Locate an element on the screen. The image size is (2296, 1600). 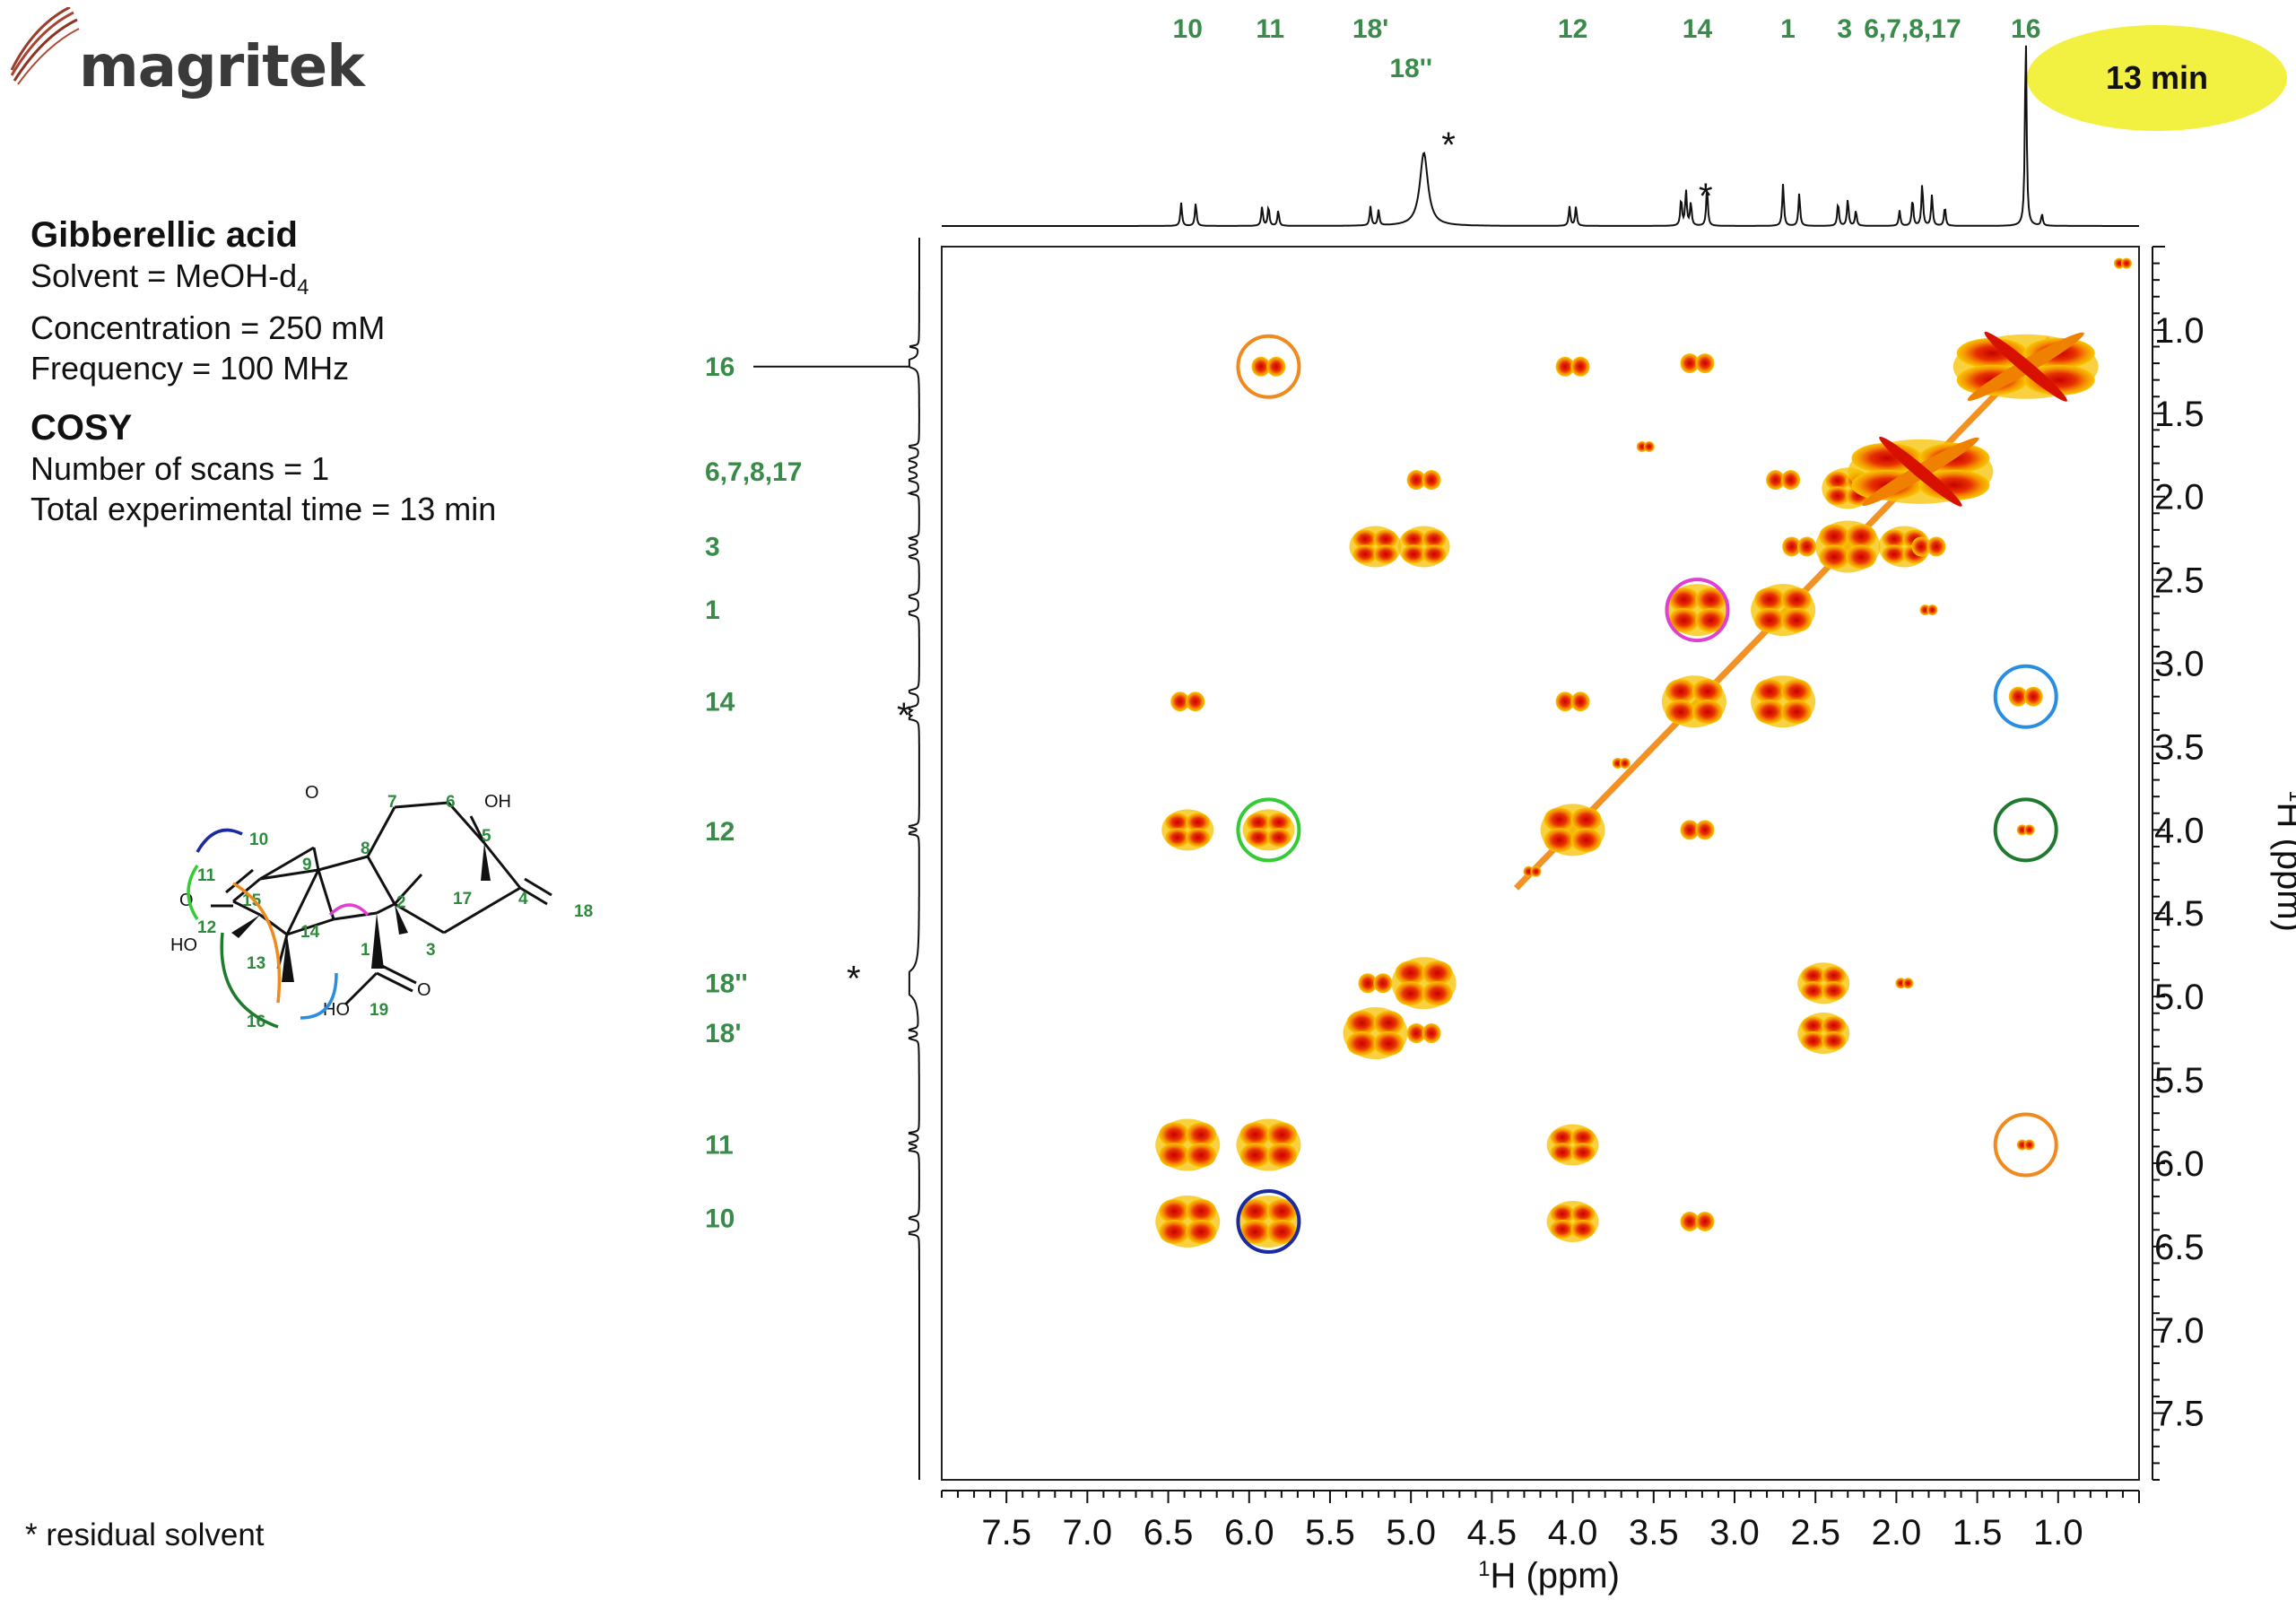
structure-label: 14 is located at coordinates (310, 932).